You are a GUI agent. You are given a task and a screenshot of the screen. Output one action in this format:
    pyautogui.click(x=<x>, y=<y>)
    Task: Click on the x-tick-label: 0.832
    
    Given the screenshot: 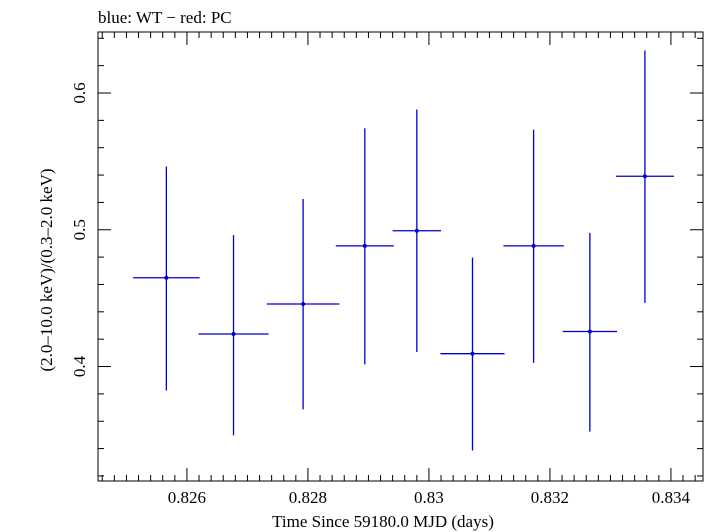 What is the action you would take?
    pyautogui.click(x=550, y=497)
    